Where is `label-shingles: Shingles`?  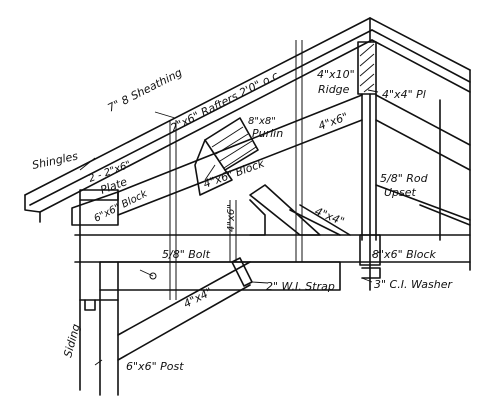 label-shingles: Shingles is located at coordinates (55, 160).